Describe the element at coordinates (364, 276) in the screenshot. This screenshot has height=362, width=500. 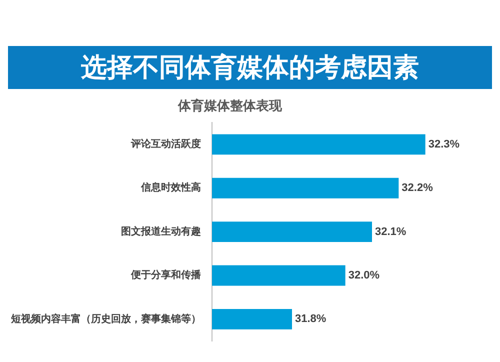
I see `data-label: 32.0%` at that location.